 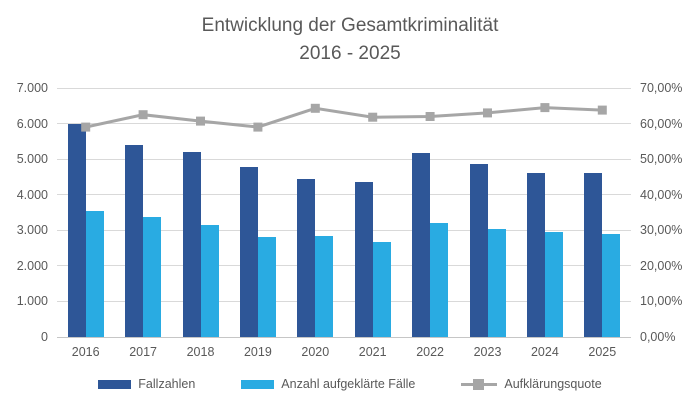 What do you see at coordinates (85, 352) in the screenshot?
I see `x-axis-label-2016: 2016` at bounding box center [85, 352].